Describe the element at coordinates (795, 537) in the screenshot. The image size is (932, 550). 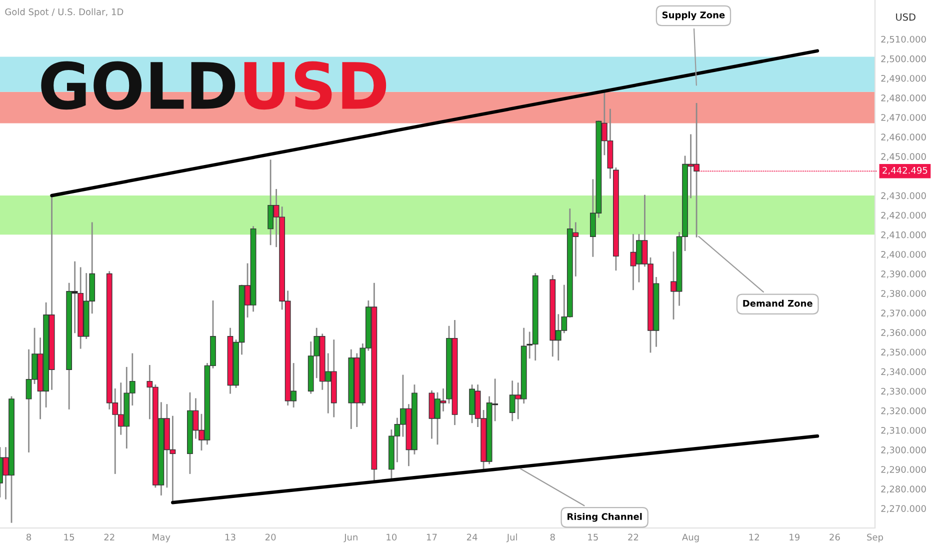
I see `x-tick-label: 19` at that location.